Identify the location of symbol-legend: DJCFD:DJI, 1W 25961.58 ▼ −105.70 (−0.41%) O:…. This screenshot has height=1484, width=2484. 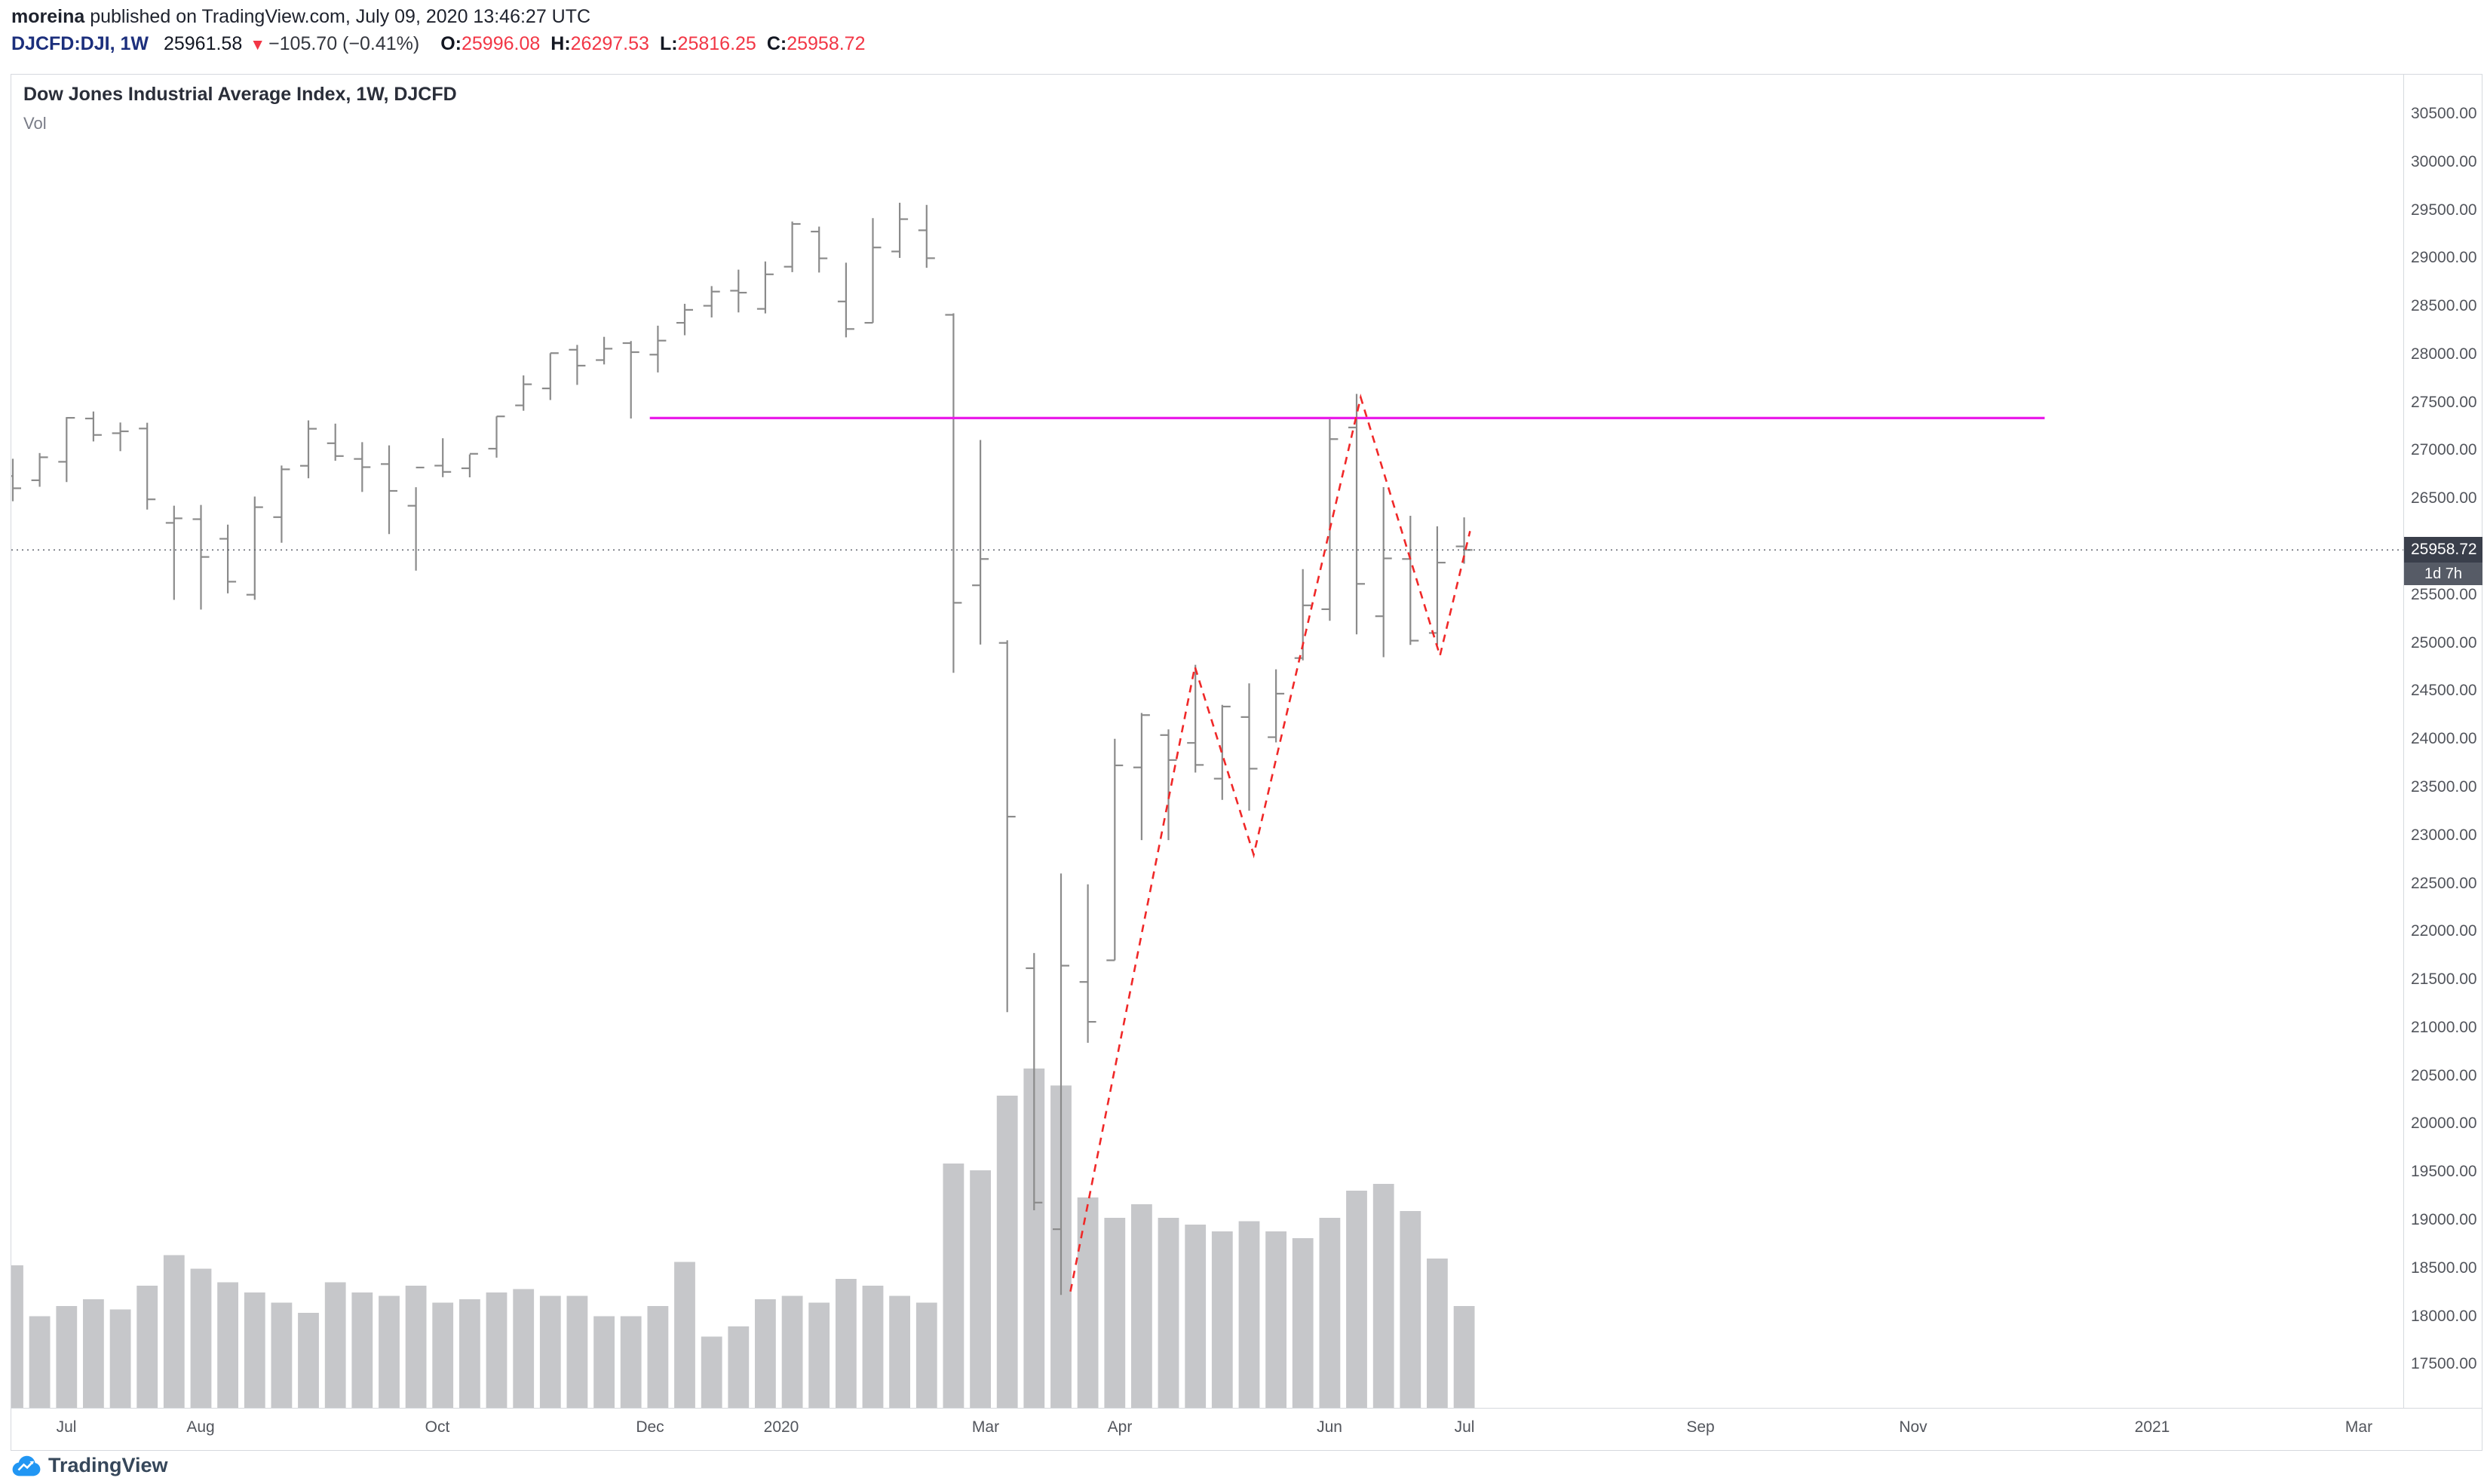
(438, 44).